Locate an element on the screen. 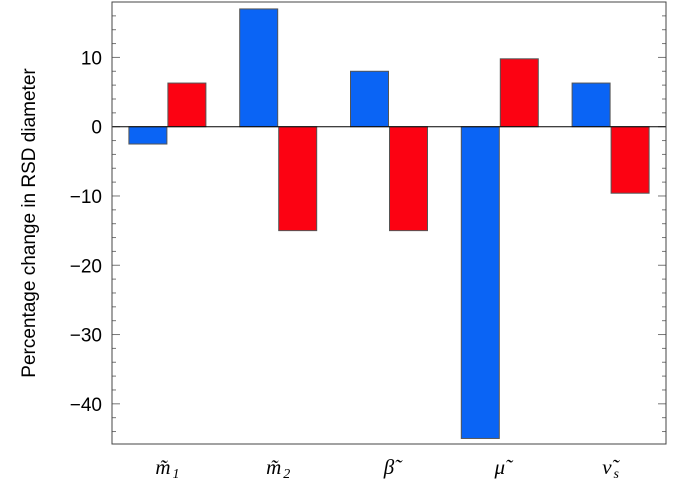 The width and height of the screenshot is (680, 481). bar-series1-cat4 is located at coordinates (480, 282).